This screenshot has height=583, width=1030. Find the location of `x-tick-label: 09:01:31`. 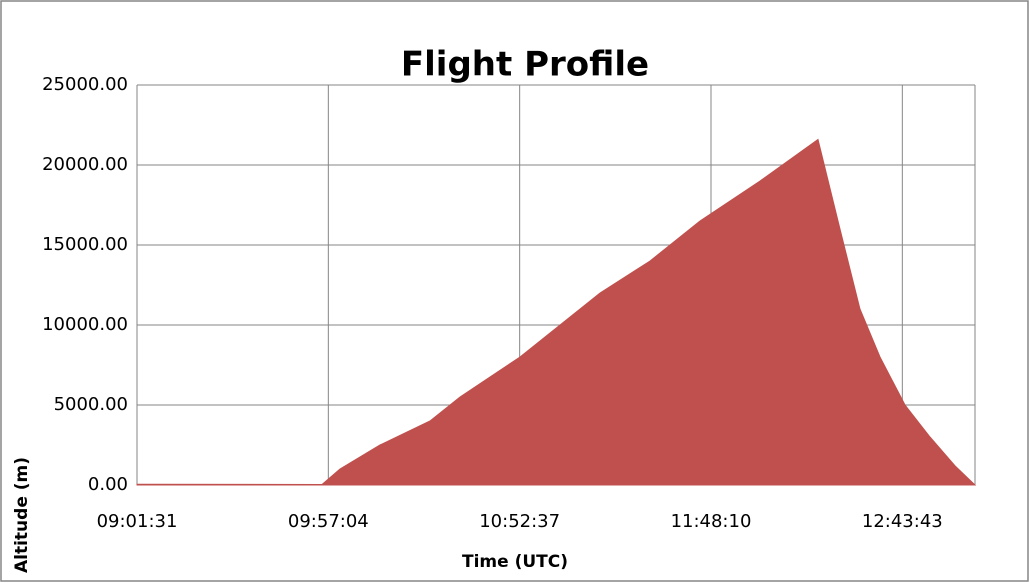

x-tick-label: 09:01:31 is located at coordinates (137, 521).